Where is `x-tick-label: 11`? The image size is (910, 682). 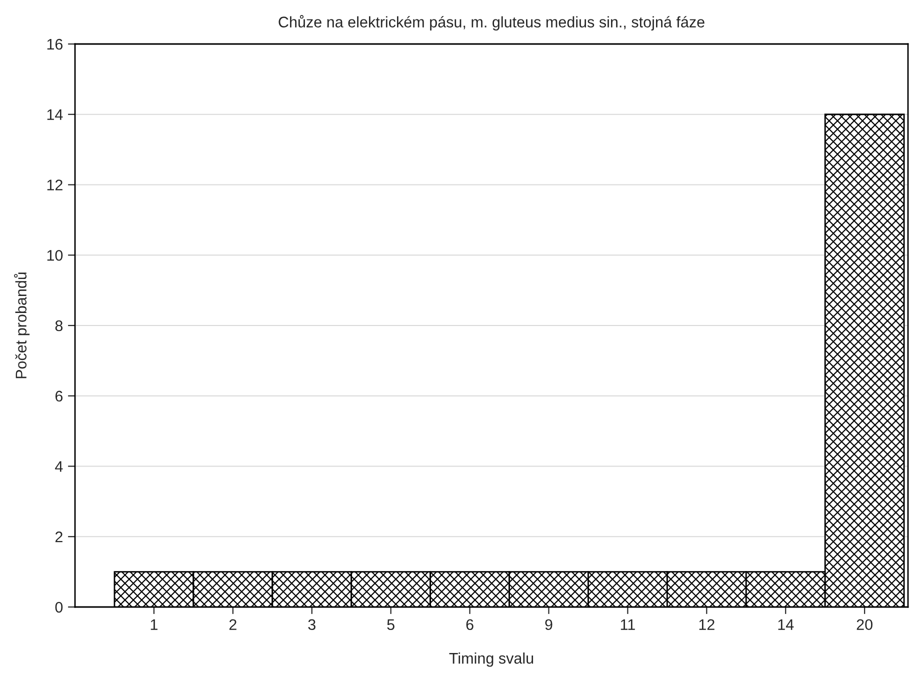 x-tick-label: 11 is located at coordinates (627, 624).